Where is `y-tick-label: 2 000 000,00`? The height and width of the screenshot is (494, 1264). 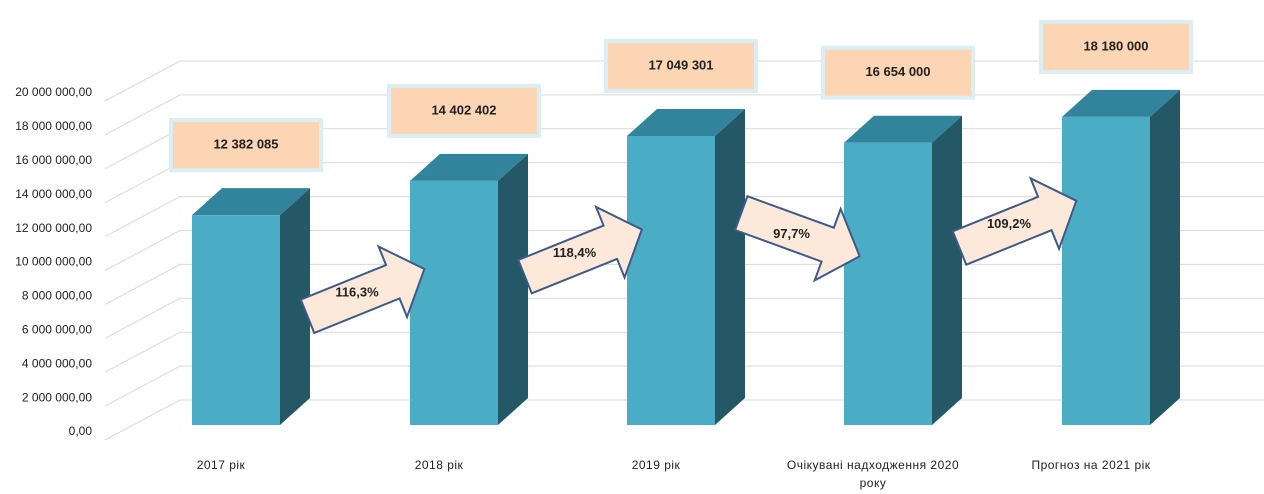
y-tick-label: 2 000 000,00 is located at coordinates (57, 397).